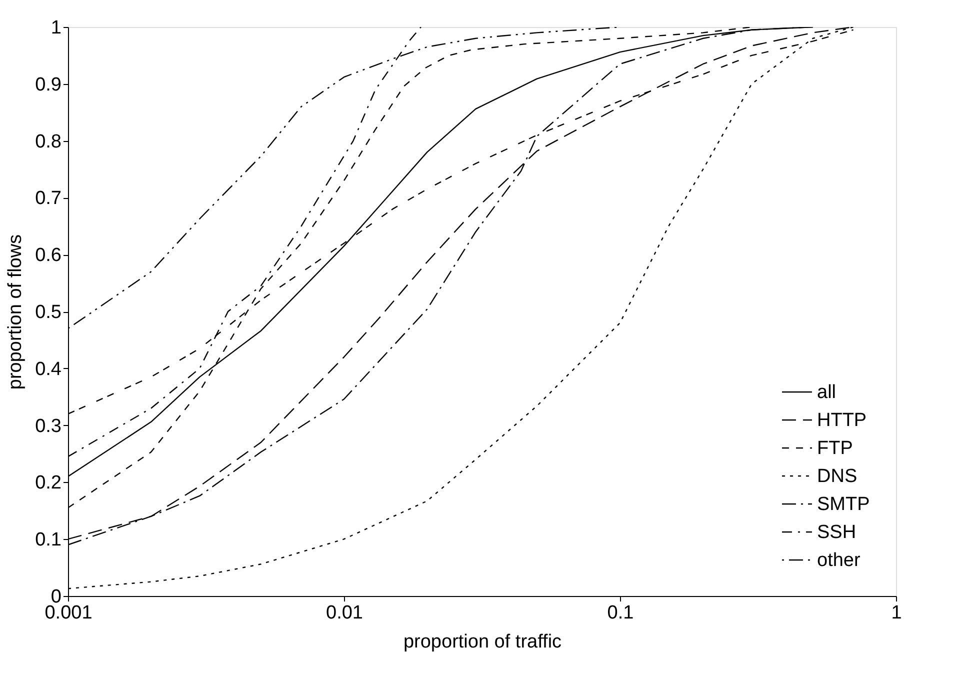 The image size is (963, 673). Describe the element at coordinates (48, 312) in the screenshot. I see `y-tick-label: 0.5` at that location.